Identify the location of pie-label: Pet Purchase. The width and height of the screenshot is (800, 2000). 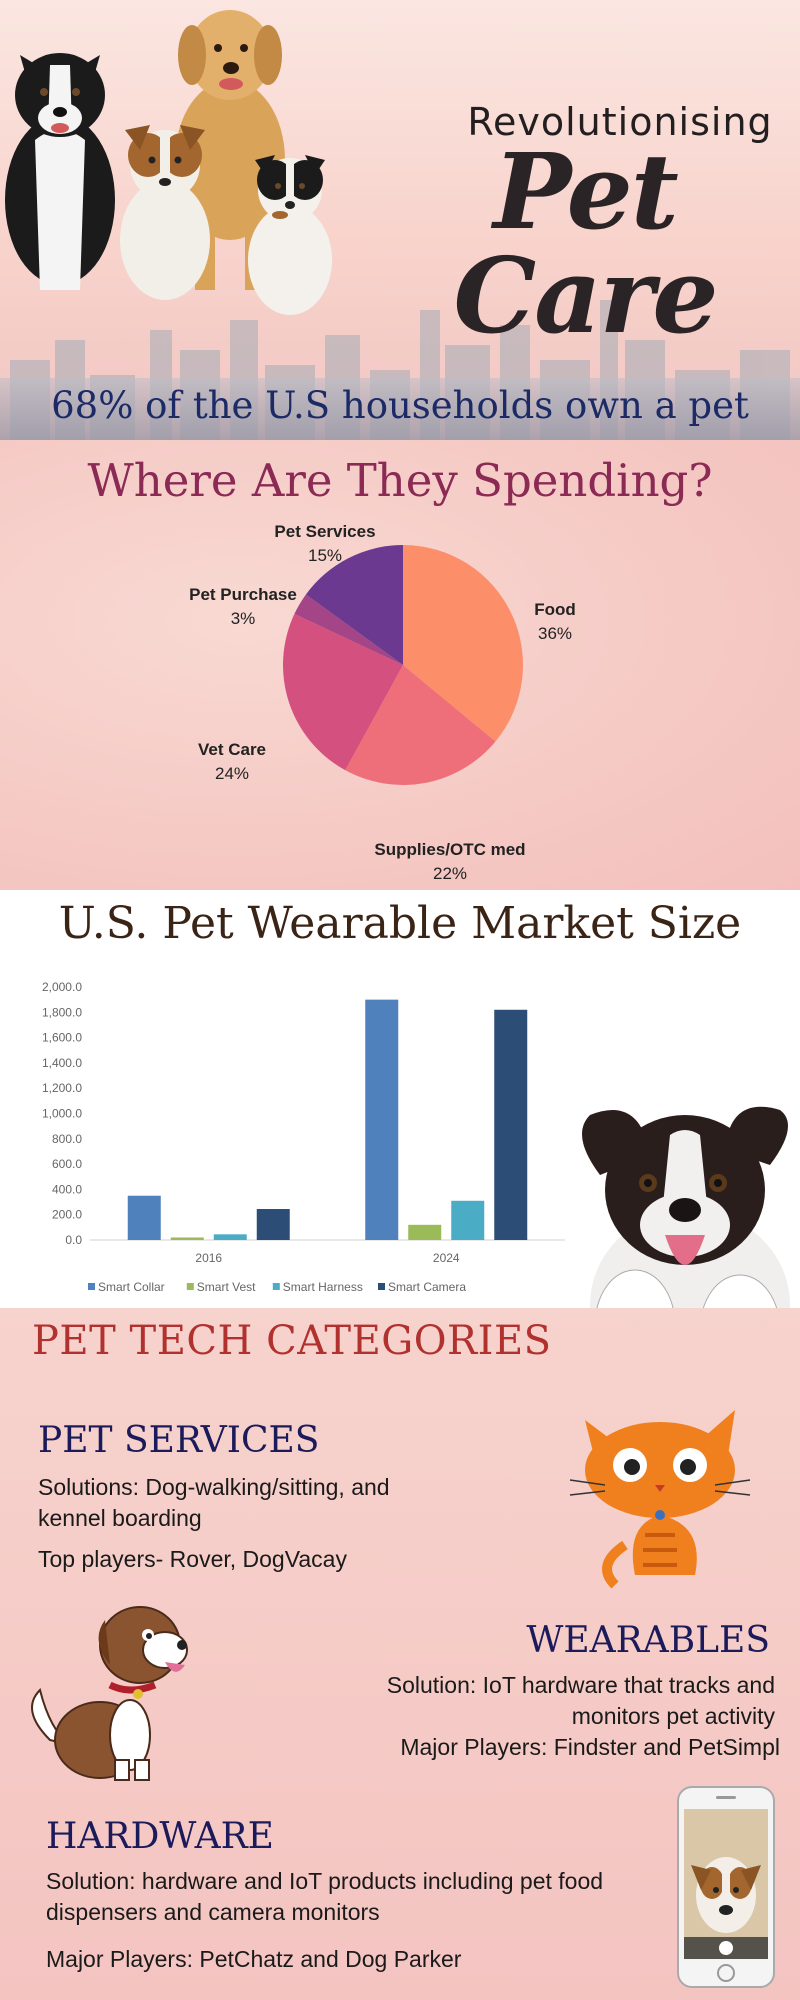
(243, 594).